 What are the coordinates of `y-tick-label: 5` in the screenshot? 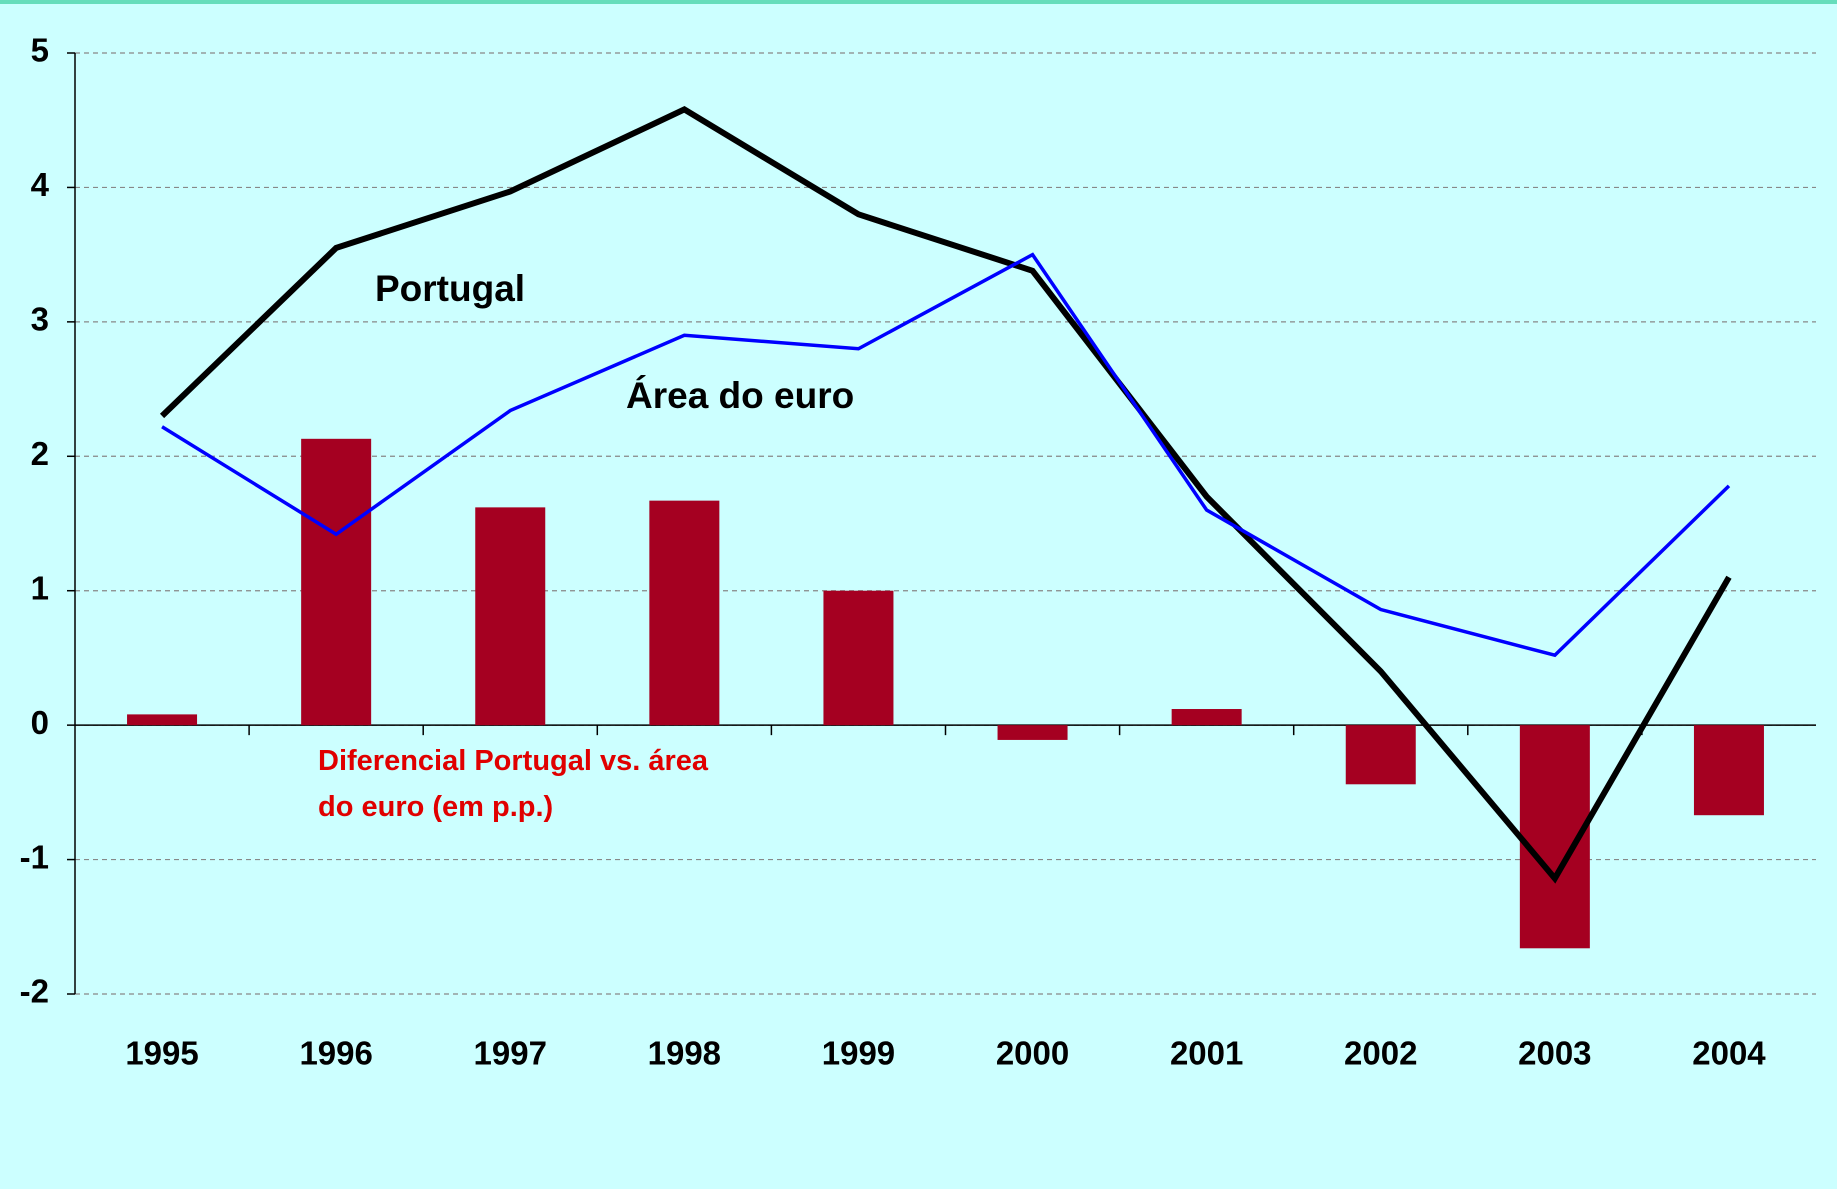 It's located at (40, 50).